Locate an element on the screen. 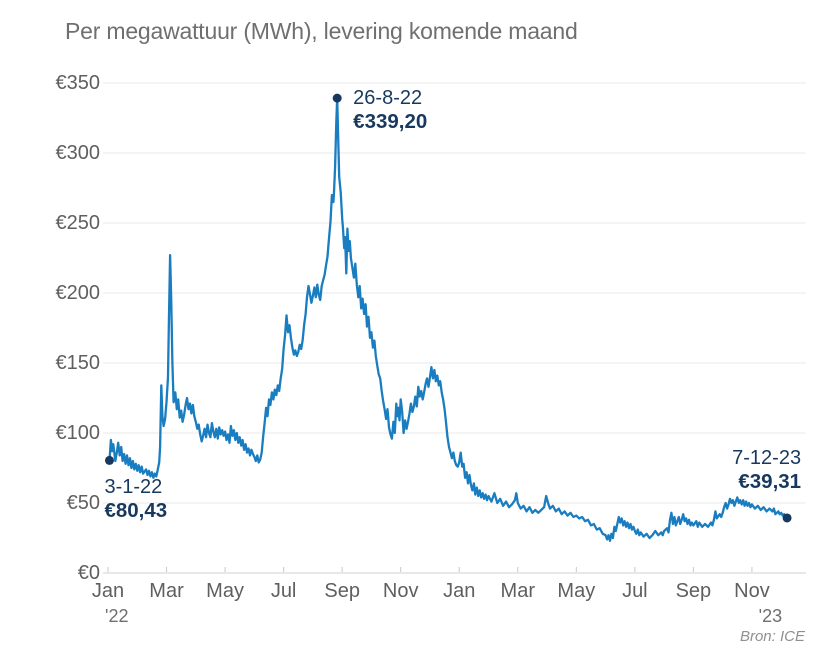  annotation-date: 3-1-22 is located at coordinates (133, 487).